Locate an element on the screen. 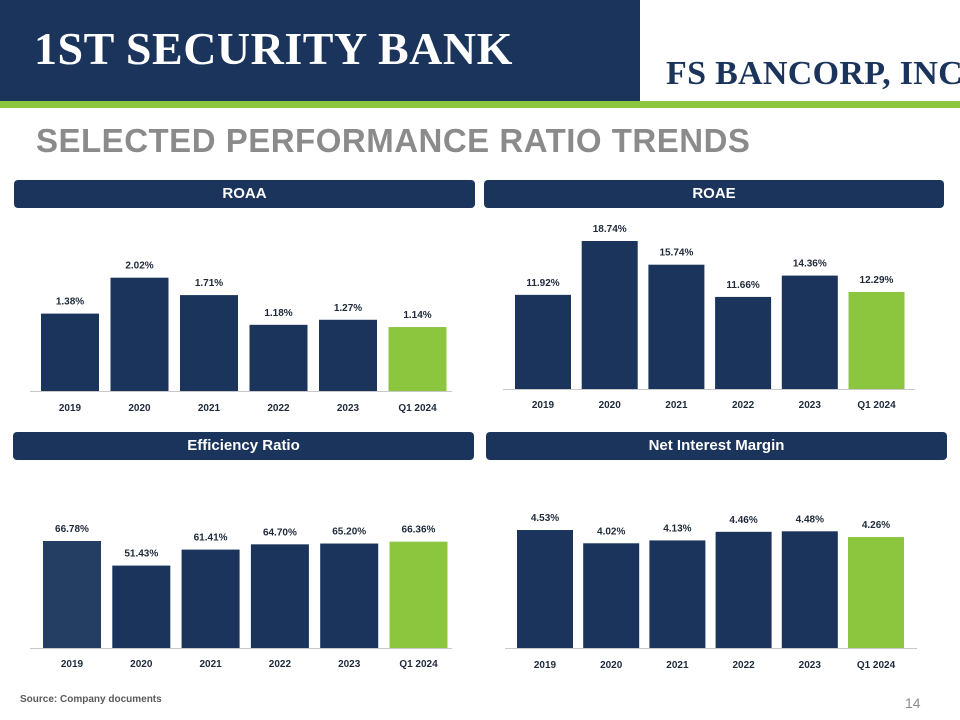  nim-data-label: 4.13% is located at coordinates (677, 528).